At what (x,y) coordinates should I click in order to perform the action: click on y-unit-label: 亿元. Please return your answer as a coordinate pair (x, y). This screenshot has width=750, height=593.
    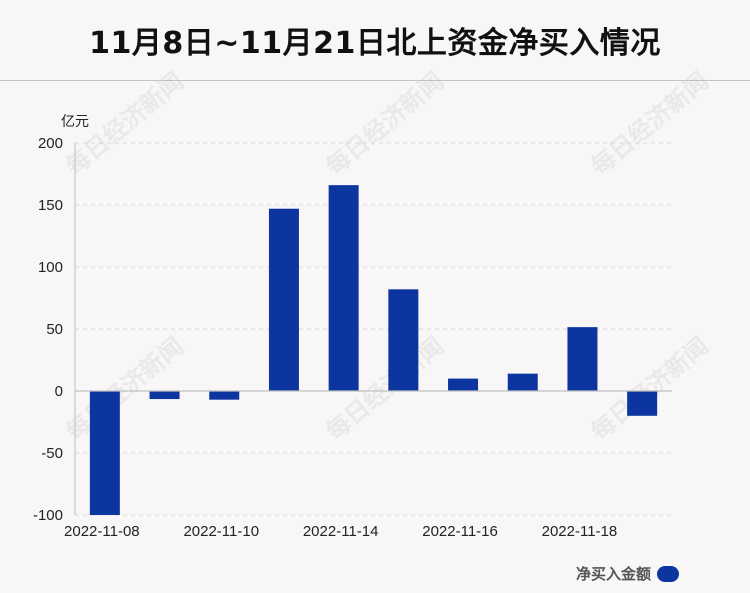
    Looking at the image, I should click on (75, 122).